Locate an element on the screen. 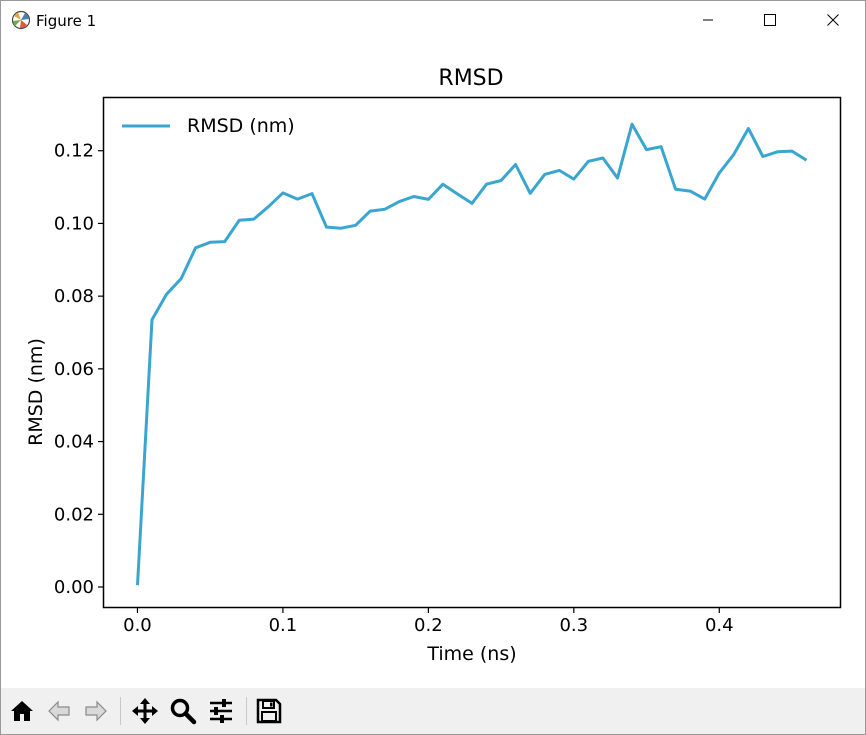 The image size is (866, 735). y-tick-label: 0.12 is located at coordinates (74, 151).